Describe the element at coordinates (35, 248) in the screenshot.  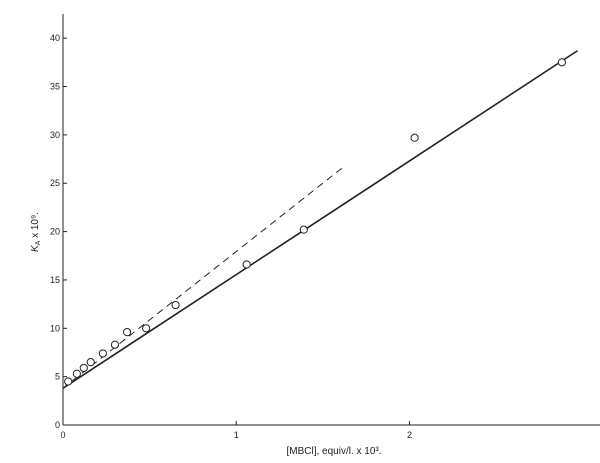
I see `y-axis-label-symbol: K` at that location.